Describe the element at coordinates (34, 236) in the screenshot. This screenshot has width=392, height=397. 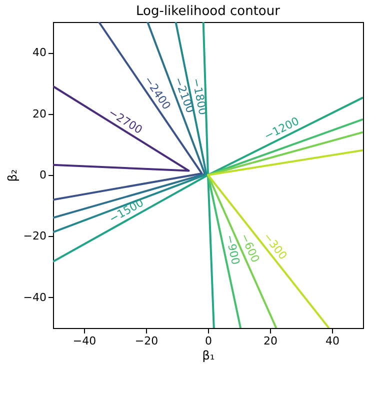
I see `y-tick-label: −20` at that location.